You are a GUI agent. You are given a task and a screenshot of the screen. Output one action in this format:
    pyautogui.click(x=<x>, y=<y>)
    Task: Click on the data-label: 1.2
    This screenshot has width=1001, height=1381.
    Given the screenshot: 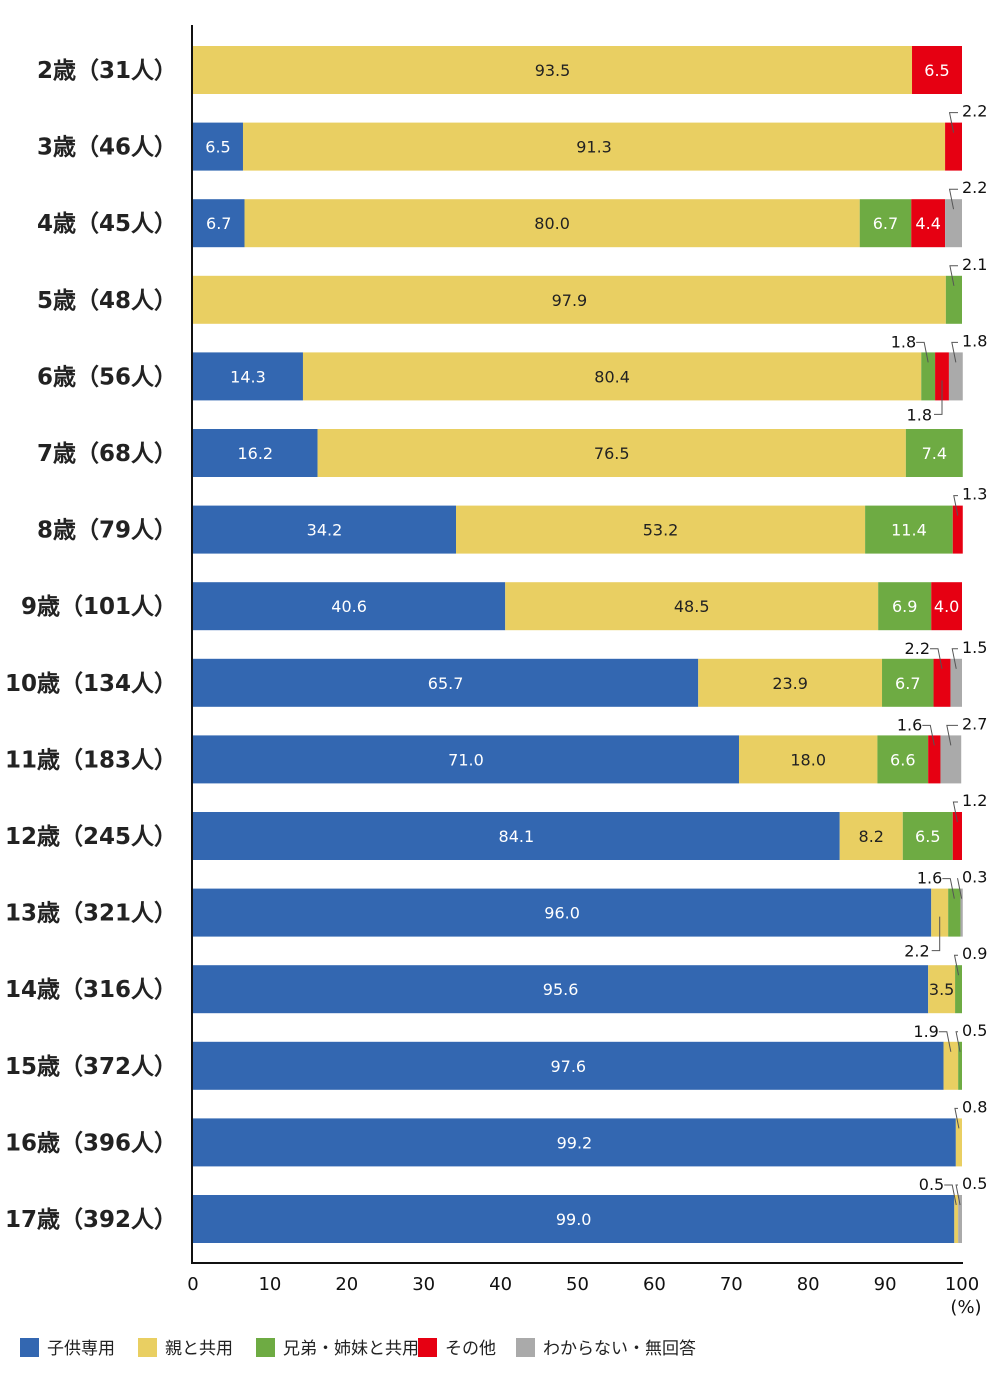 What is the action you would take?
    pyautogui.click(x=974, y=800)
    